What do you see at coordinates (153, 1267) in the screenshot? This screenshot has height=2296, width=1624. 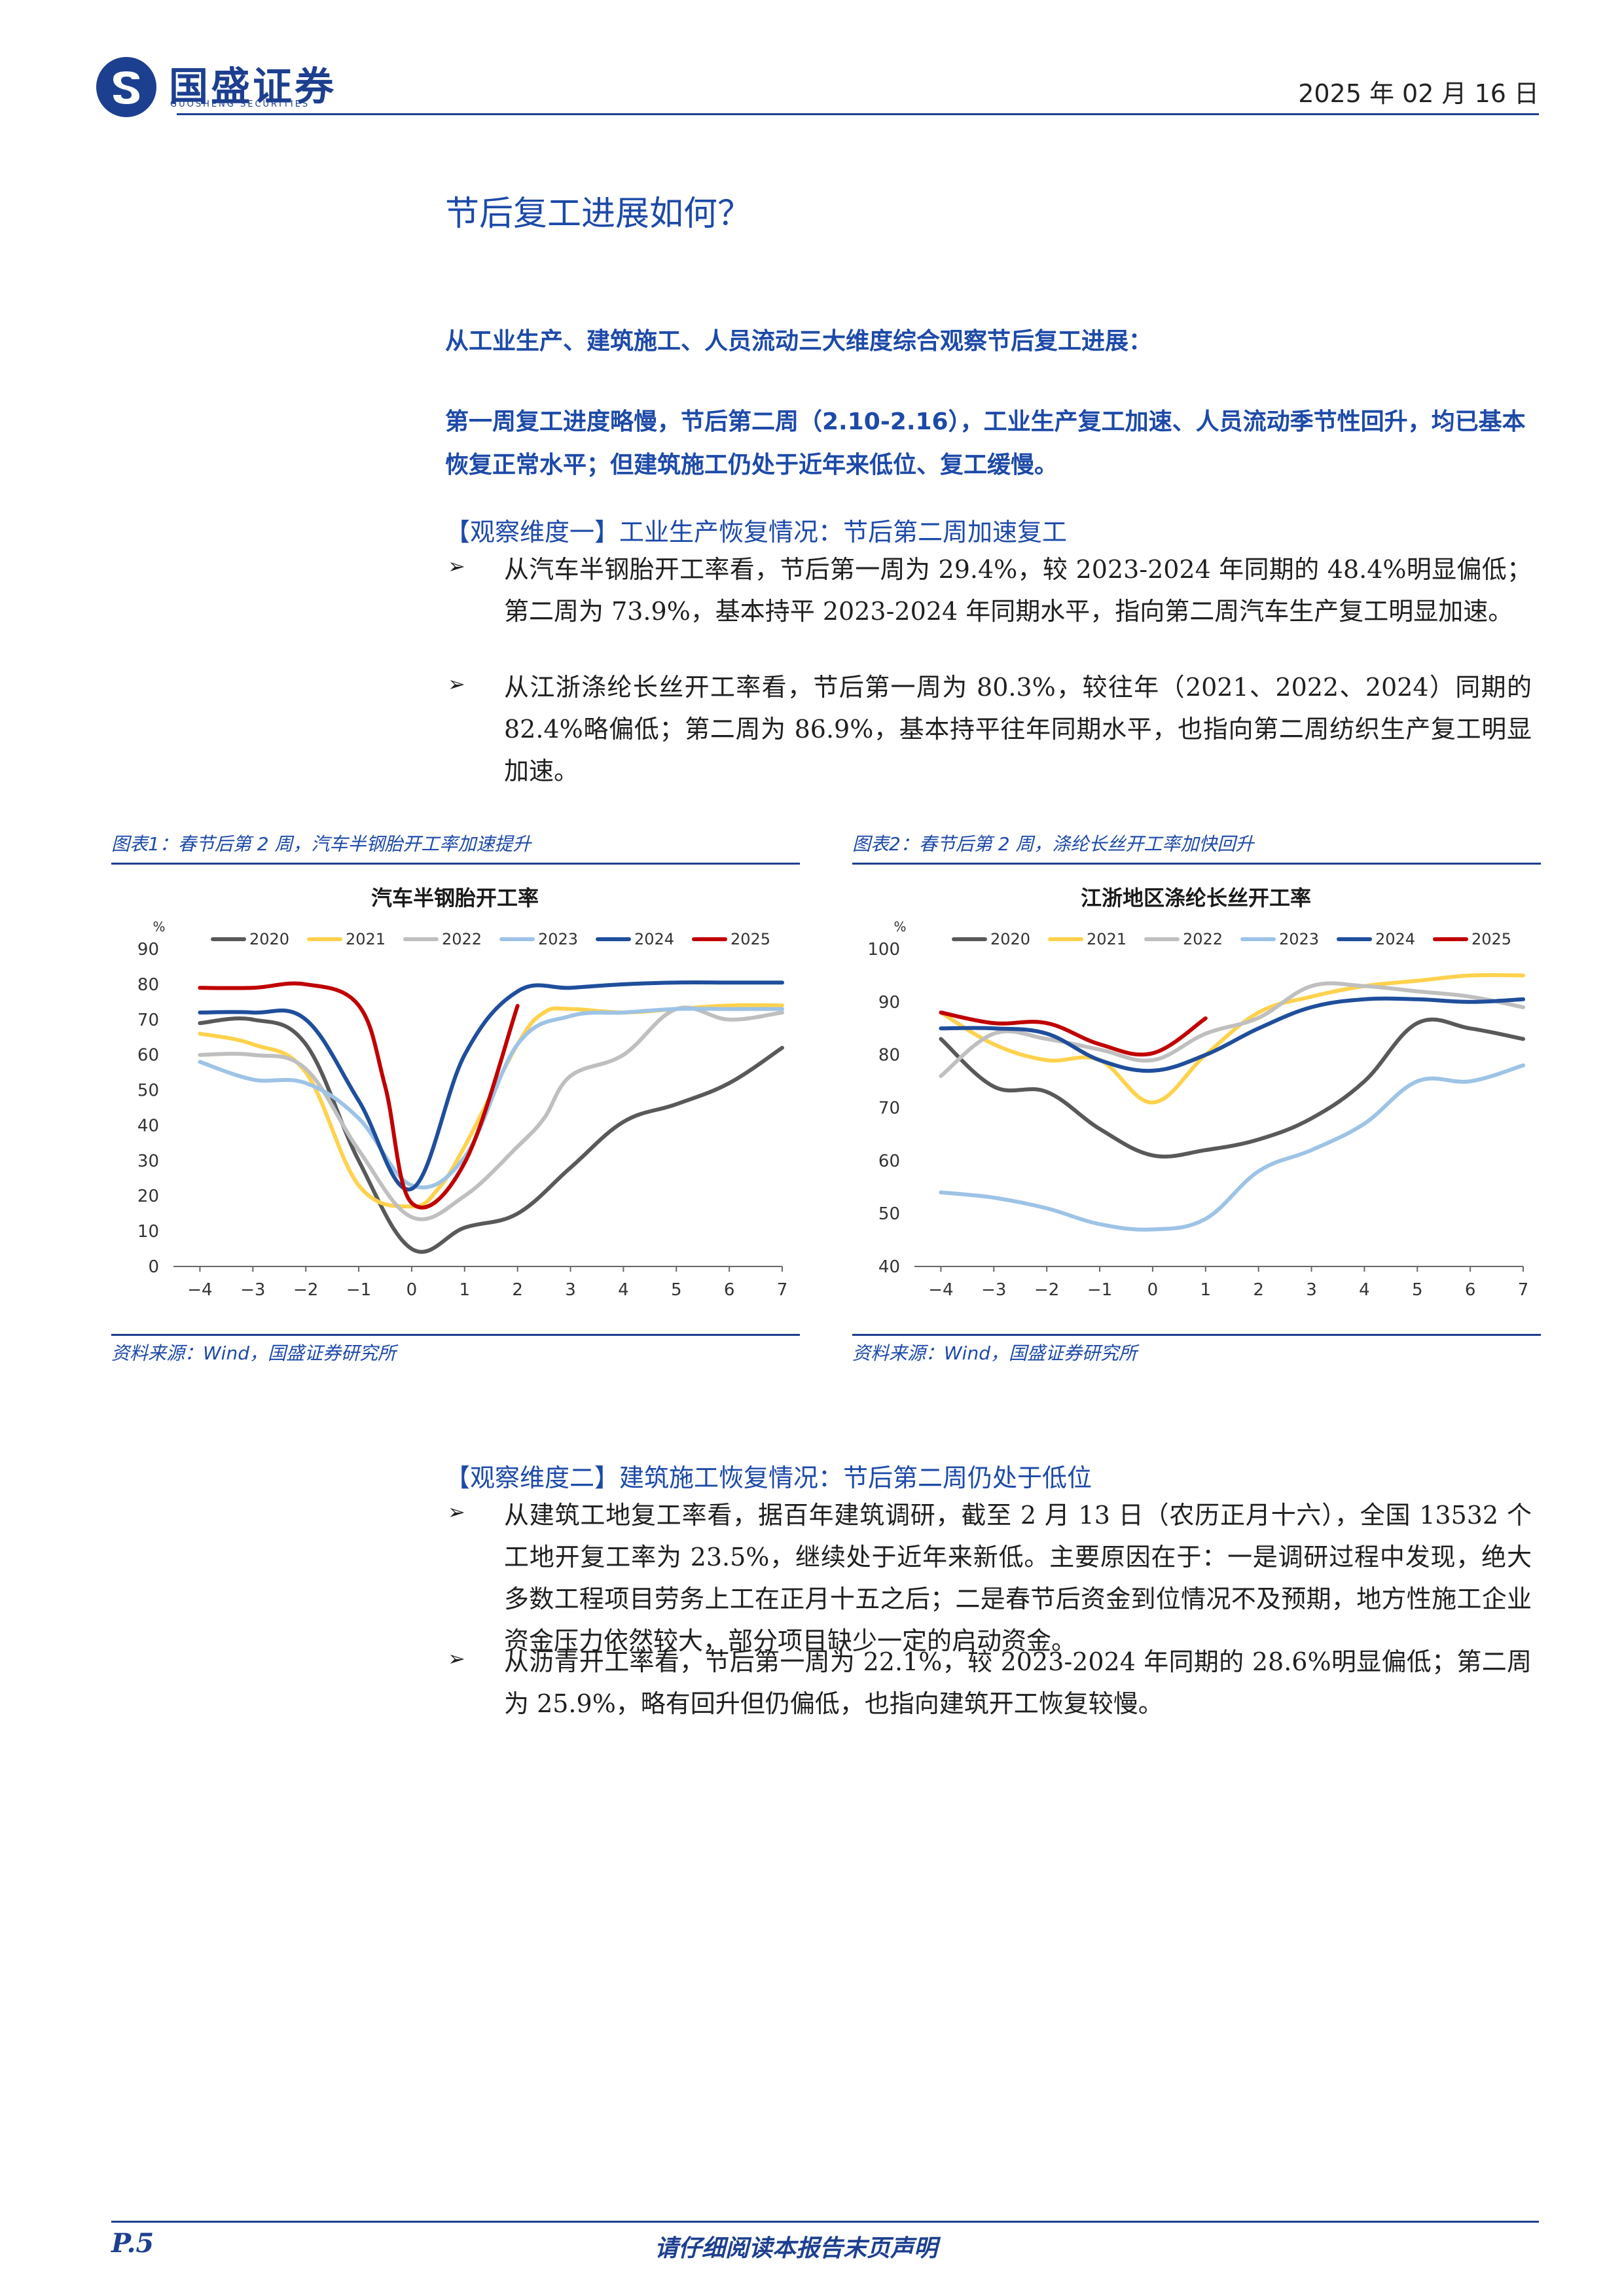 I see `y-tick-label: 0` at bounding box center [153, 1267].